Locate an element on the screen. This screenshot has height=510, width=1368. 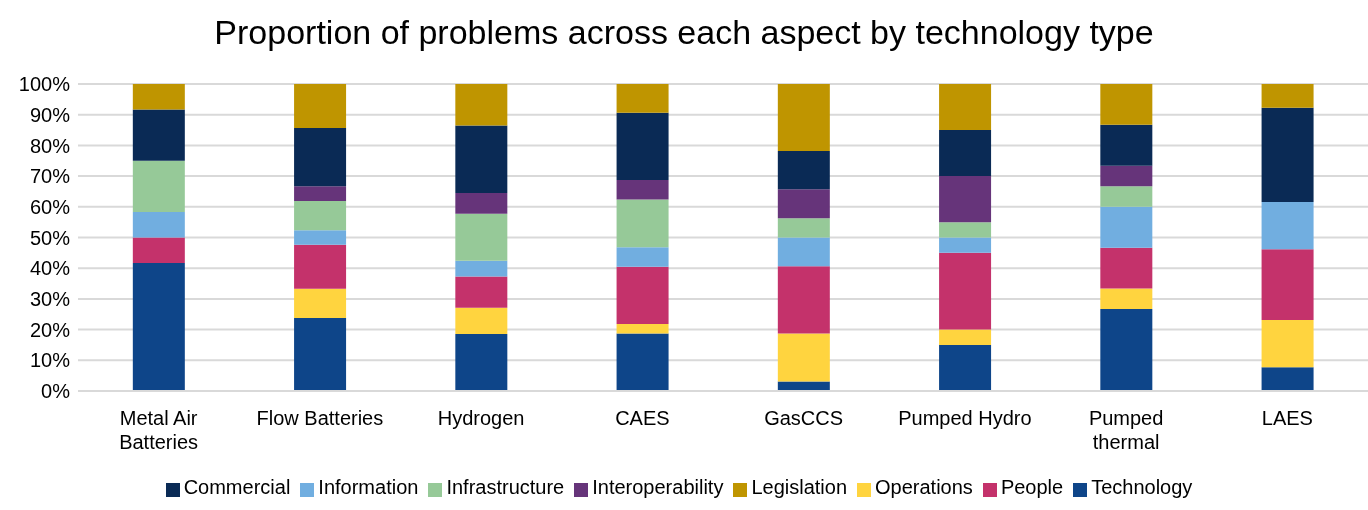
x-tick-label: Pumped thermal is located at coordinates (1126, 430).